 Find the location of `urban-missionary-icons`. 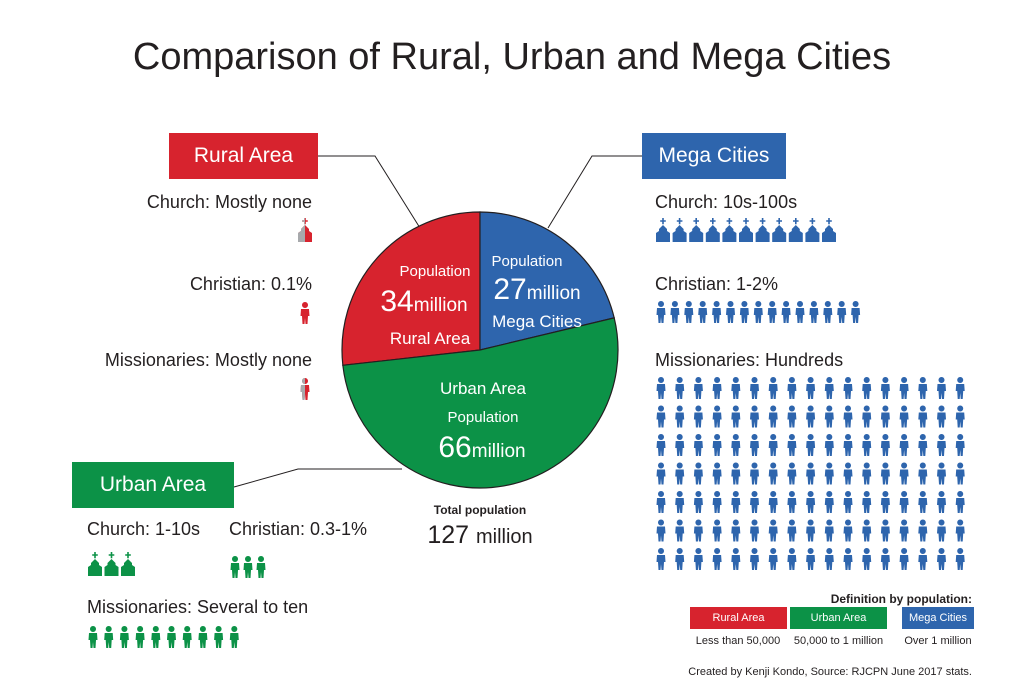

urban-missionary-icons is located at coordinates (166, 639).